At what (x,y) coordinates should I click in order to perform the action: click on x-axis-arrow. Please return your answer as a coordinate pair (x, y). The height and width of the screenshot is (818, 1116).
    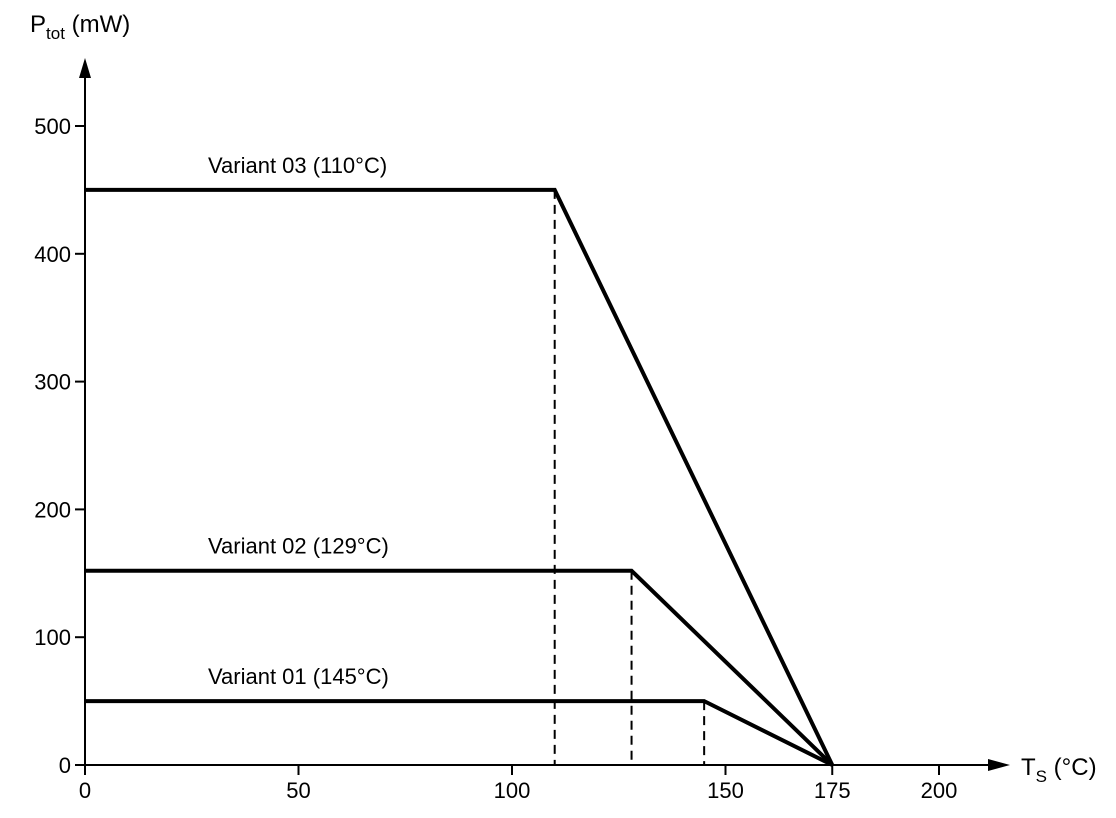
    Looking at the image, I should click on (999, 765).